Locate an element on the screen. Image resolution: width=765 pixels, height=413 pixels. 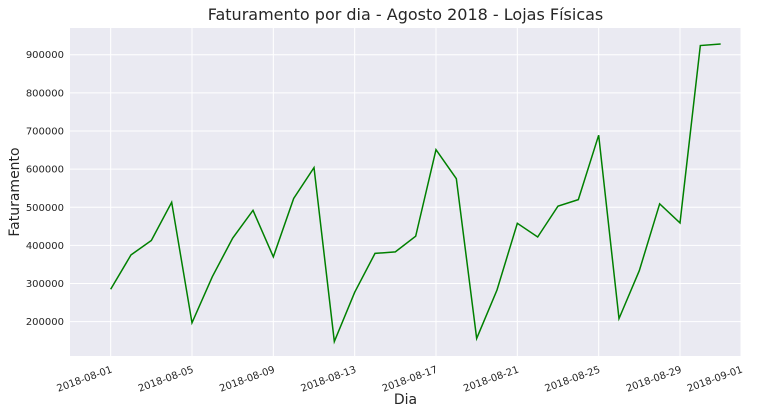
y-tick-label: 400000 is located at coordinates (45, 246).